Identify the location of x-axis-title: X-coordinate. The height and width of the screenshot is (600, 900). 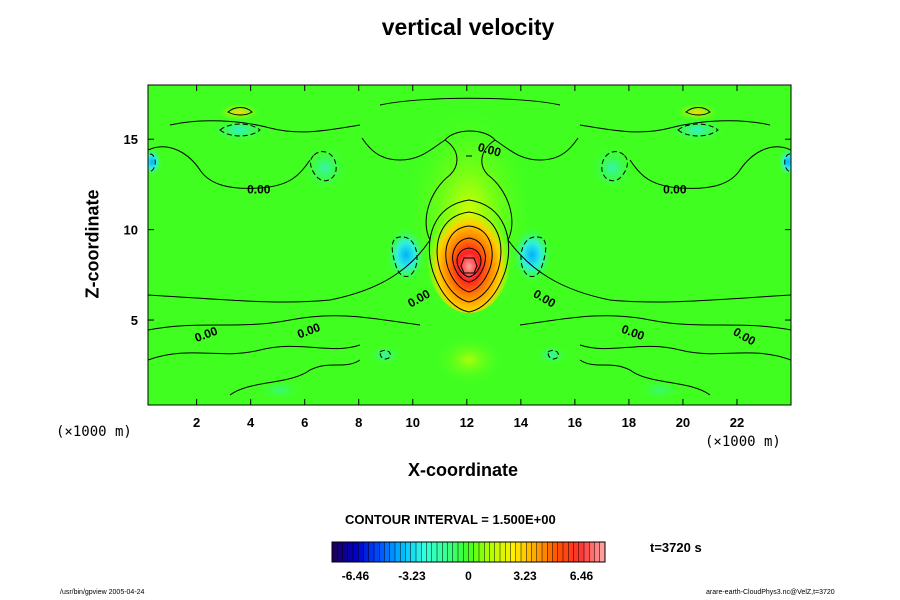
(463, 470).